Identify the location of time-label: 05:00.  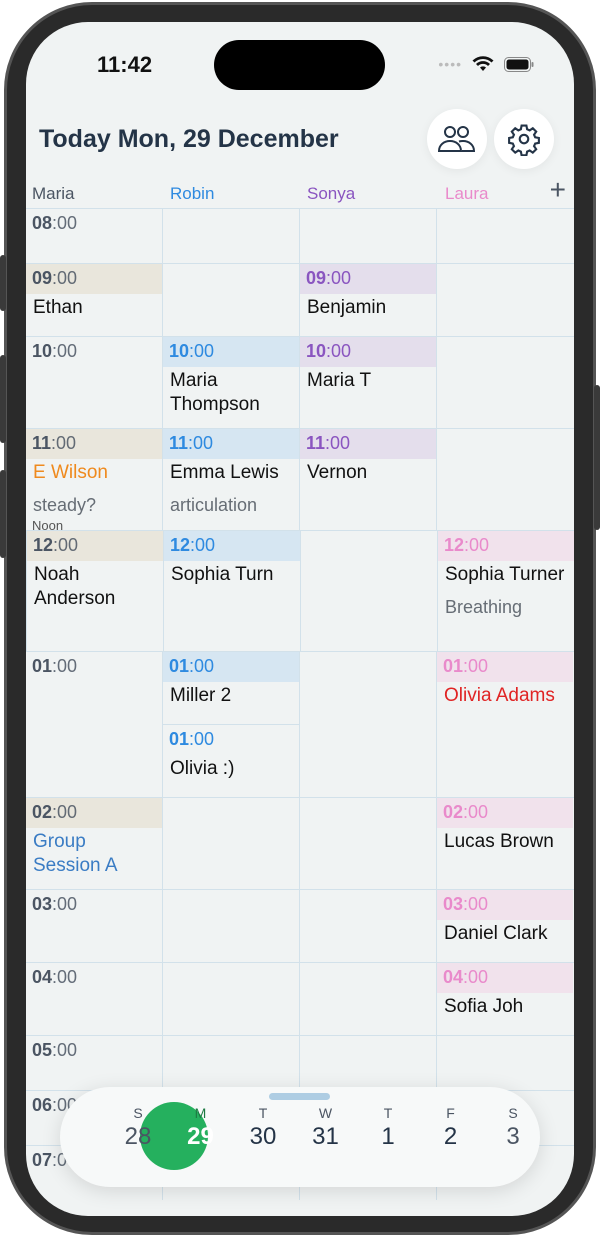
(94, 1051).